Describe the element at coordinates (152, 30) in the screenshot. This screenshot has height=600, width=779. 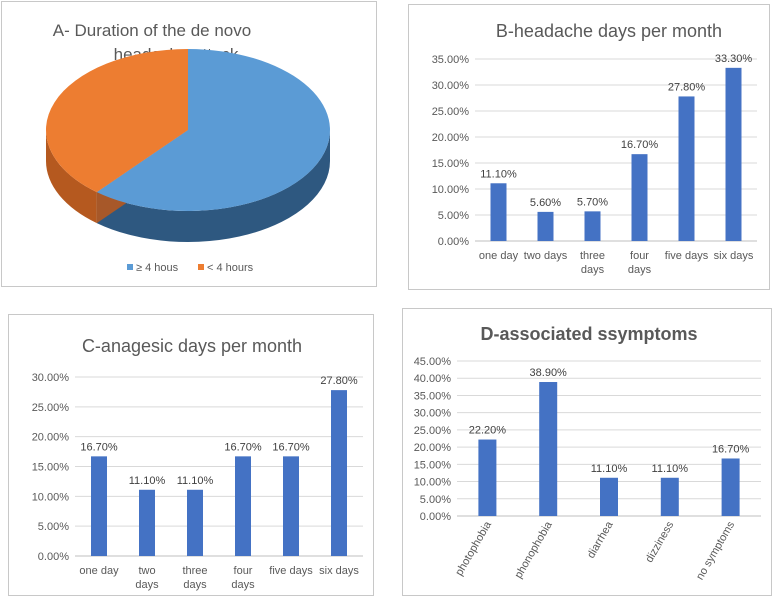
I see `chart-title-line: A- Duration of the de novo` at that location.